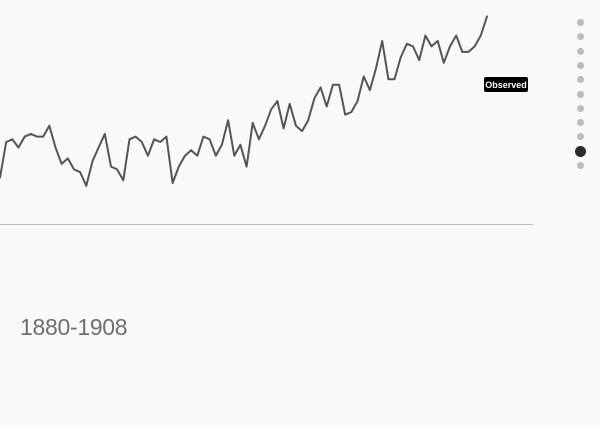 This screenshot has width=600, height=427. I want to click on observed-annotation-box, so click(506, 84).